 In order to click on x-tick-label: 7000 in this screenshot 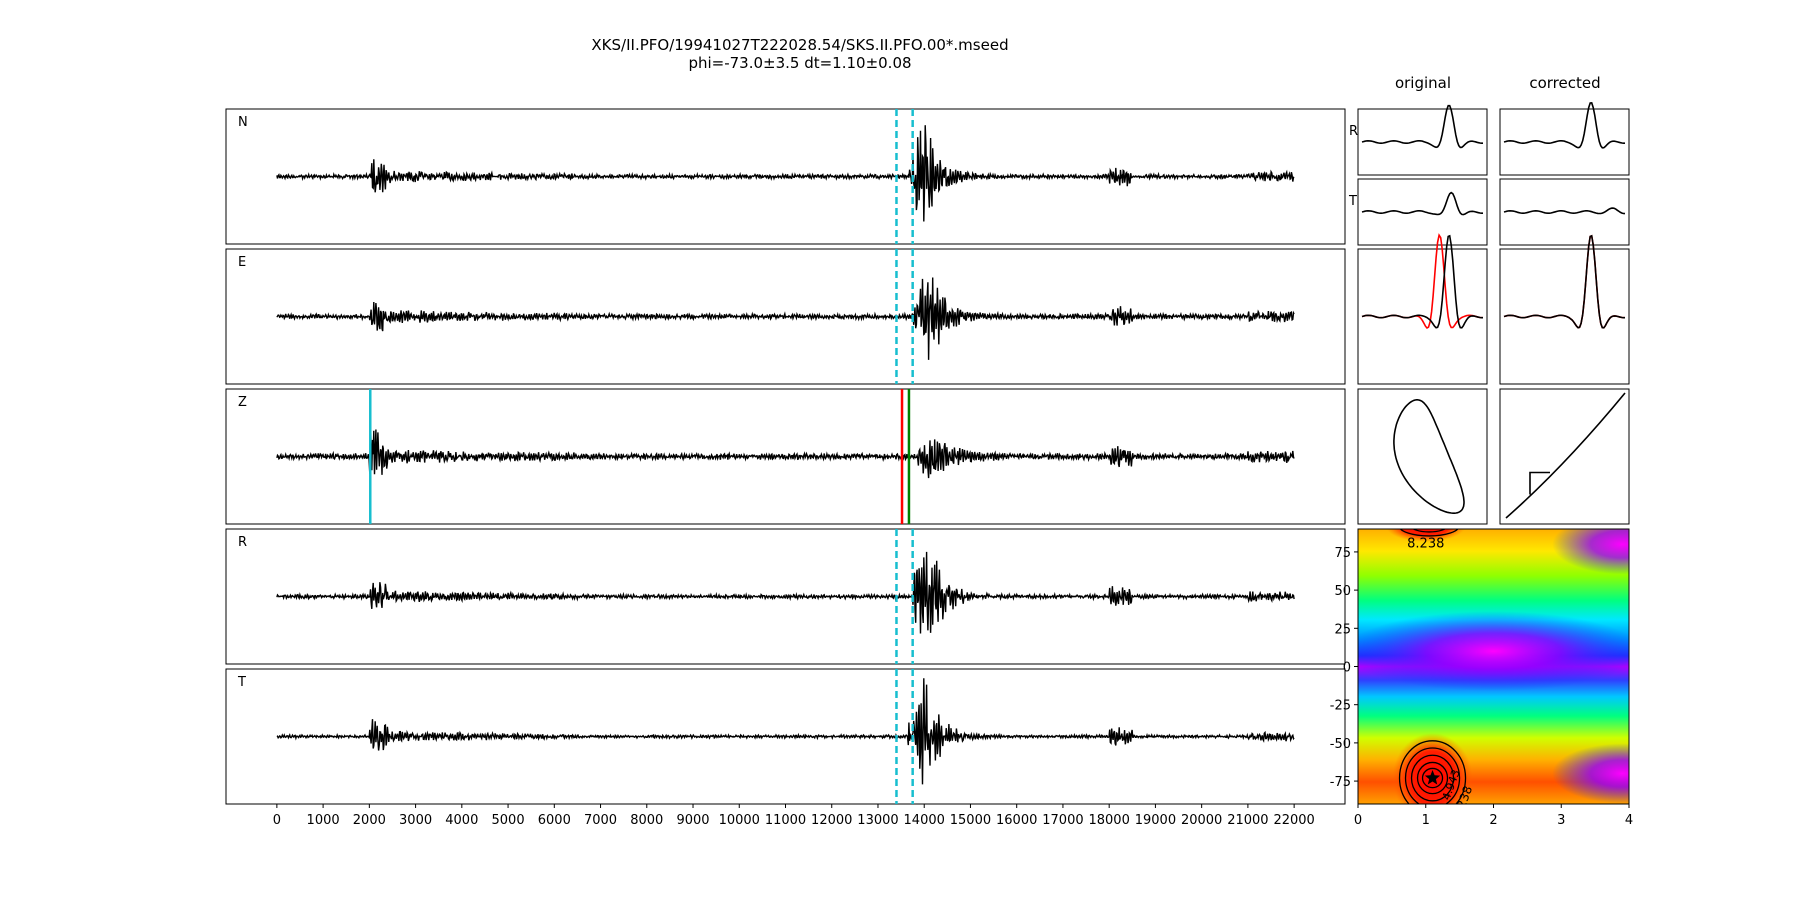, I will do `click(600, 820)`.